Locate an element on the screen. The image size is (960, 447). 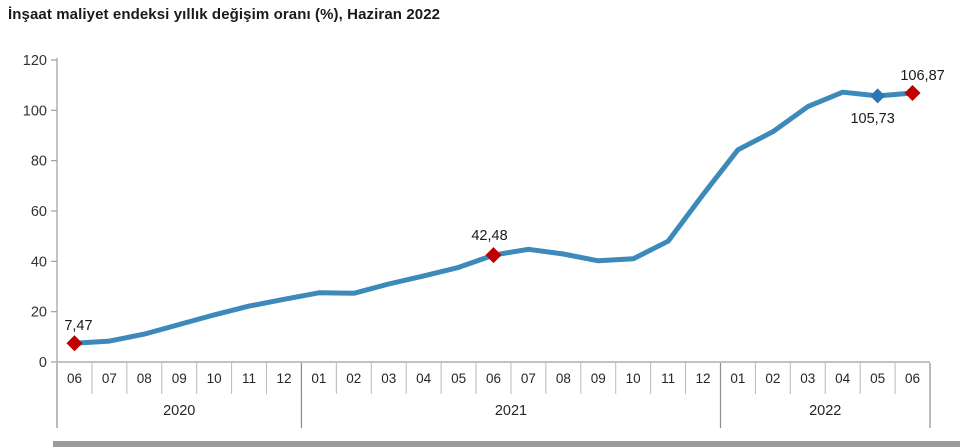
data-point-label-2022-06: 106,87 is located at coordinates (922, 76).